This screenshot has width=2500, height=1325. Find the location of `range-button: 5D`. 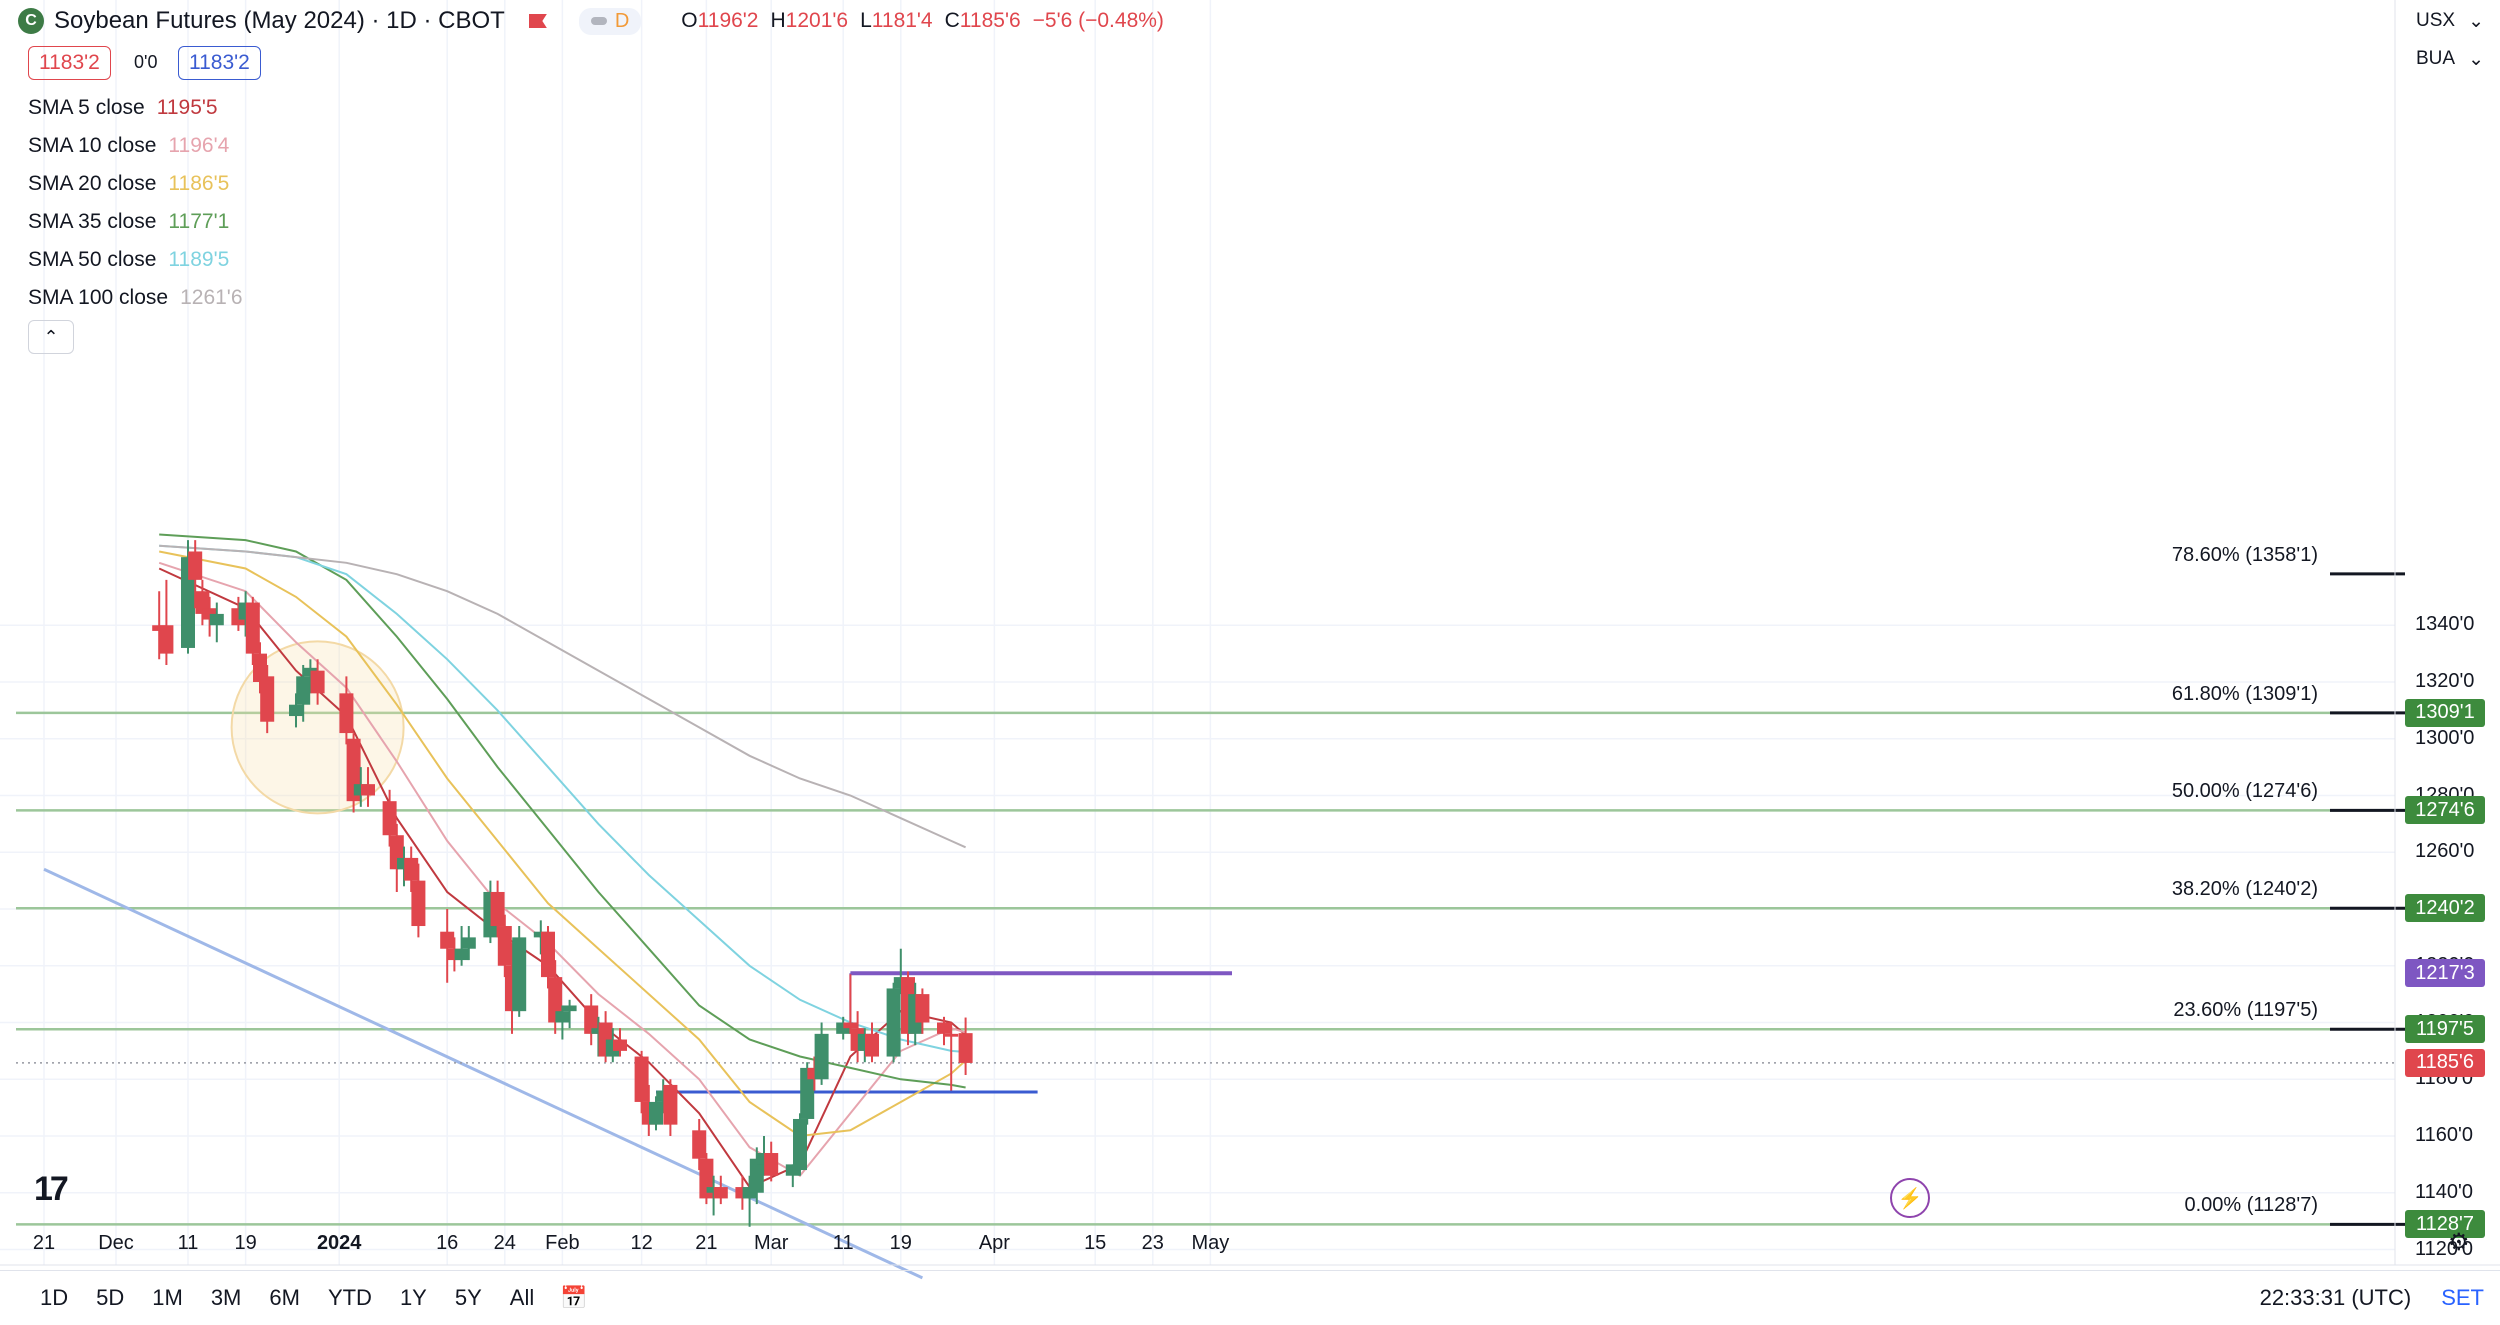

range-button: 5D is located at coordinates (110, 1297).